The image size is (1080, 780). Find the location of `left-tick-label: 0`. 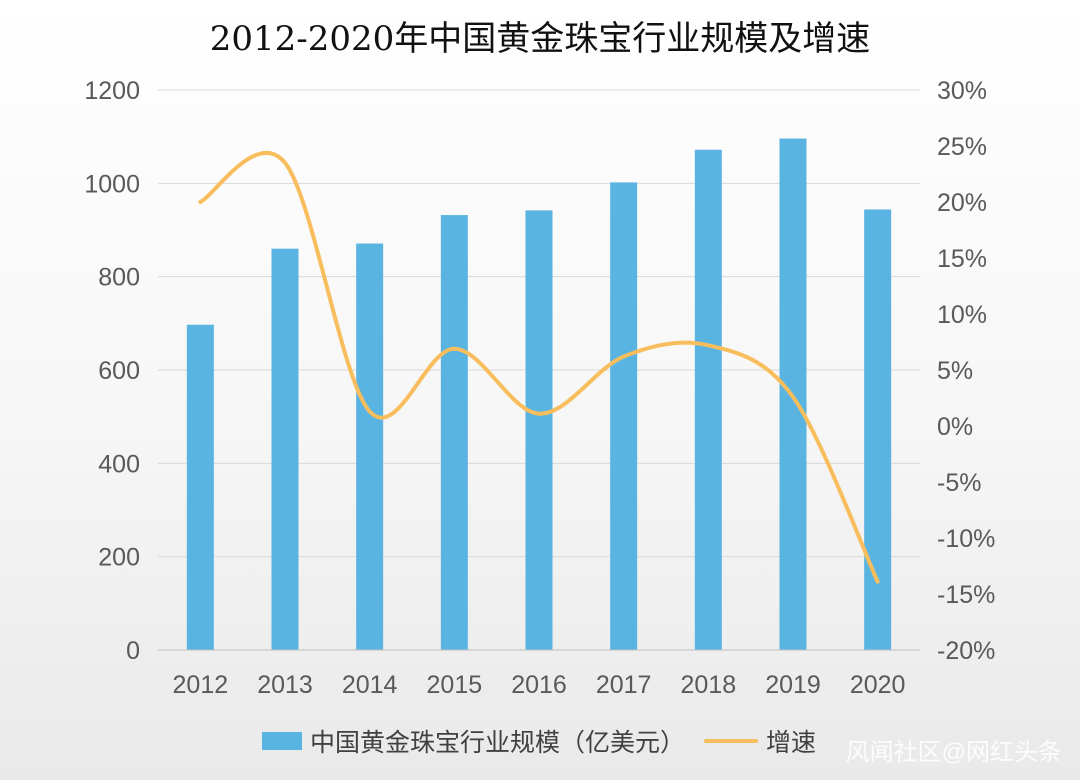

left-tick-label: 0 is located at coordinates (133, 651).